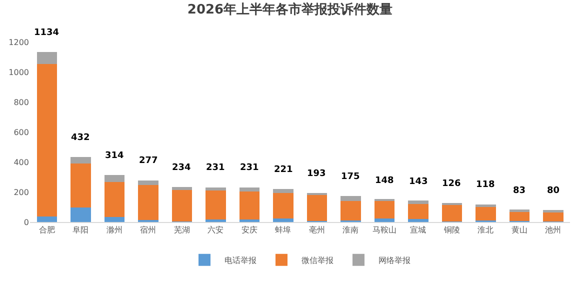 The width and height of the screenshot is (580, 284). Describe the element at coordinates (316, 174) in the screenshot. I see `total-label: 193` at that location.